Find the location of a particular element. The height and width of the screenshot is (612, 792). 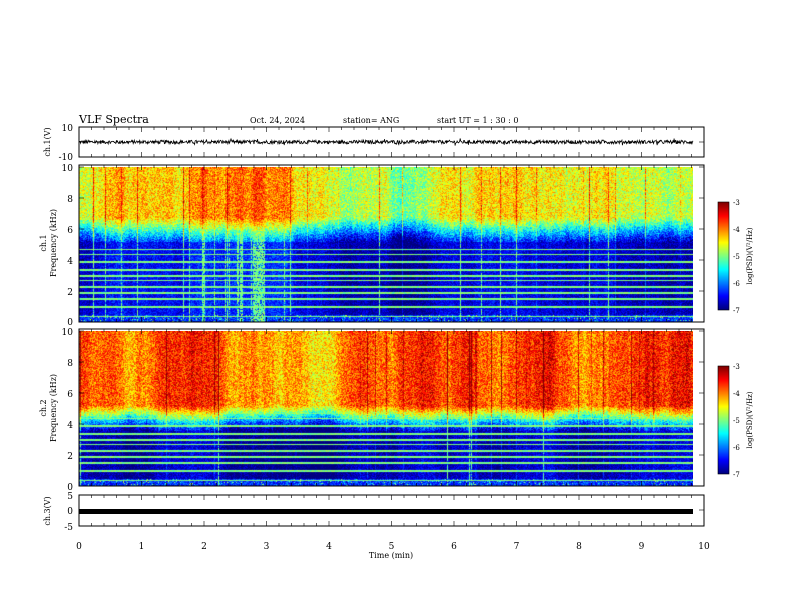

xtick-5: 5 is located at coordinates (392, 547).